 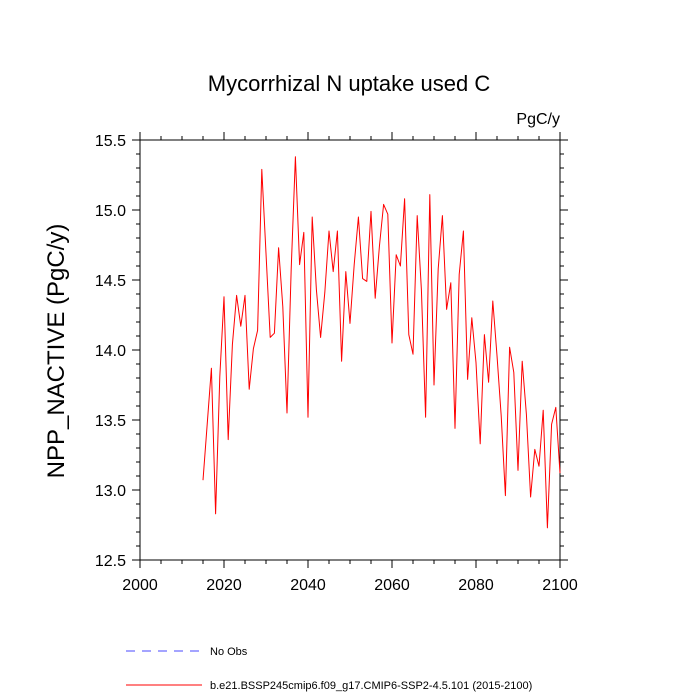 I want to click on x-tick-label: 2080, so click(x=476, y=585).